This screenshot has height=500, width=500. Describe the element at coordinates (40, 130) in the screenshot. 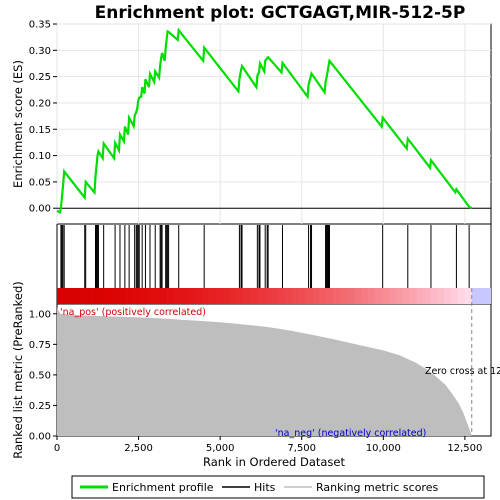

I see `es-y-tick-label: 0.15` at that location.